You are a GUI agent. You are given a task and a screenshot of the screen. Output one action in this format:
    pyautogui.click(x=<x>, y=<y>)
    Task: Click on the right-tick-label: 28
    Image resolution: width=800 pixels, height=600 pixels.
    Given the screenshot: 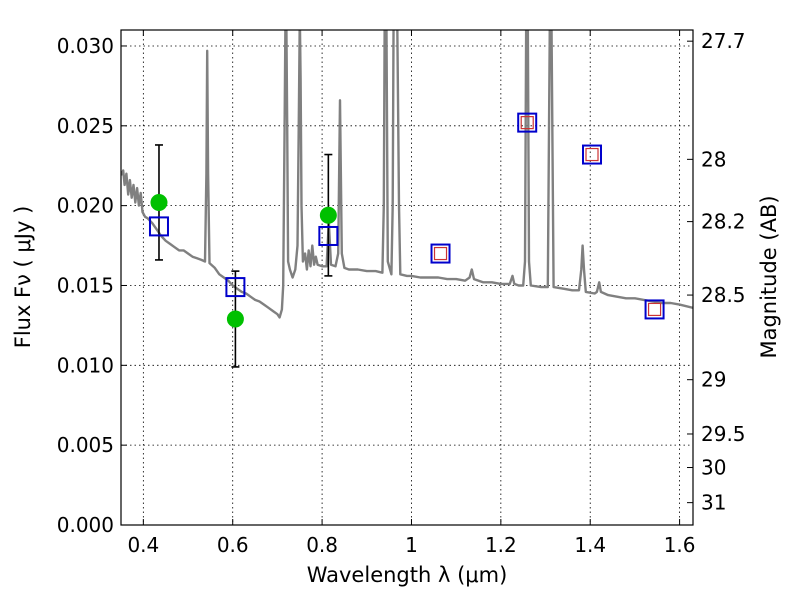 What is the action you would take?
    pyautogui.click(x=713, y=159)
    